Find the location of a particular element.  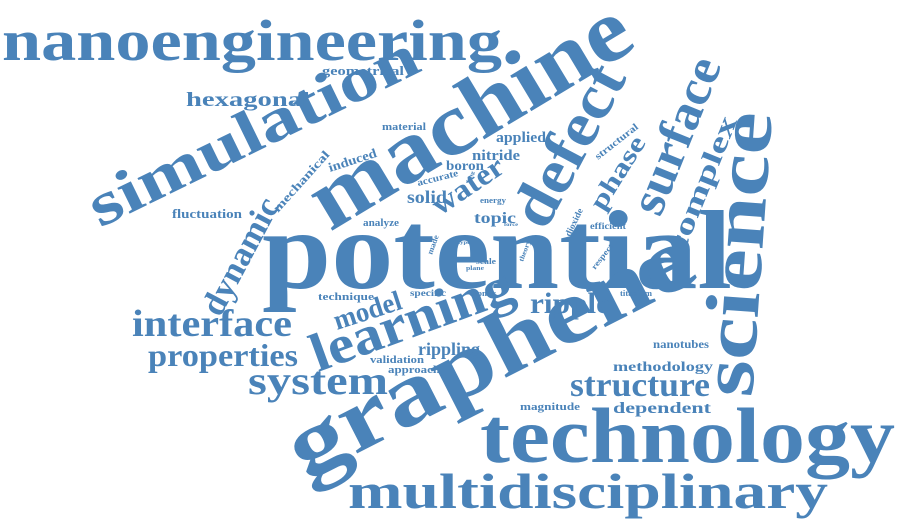

word-properties: properties is located at coordinates (223, 355).